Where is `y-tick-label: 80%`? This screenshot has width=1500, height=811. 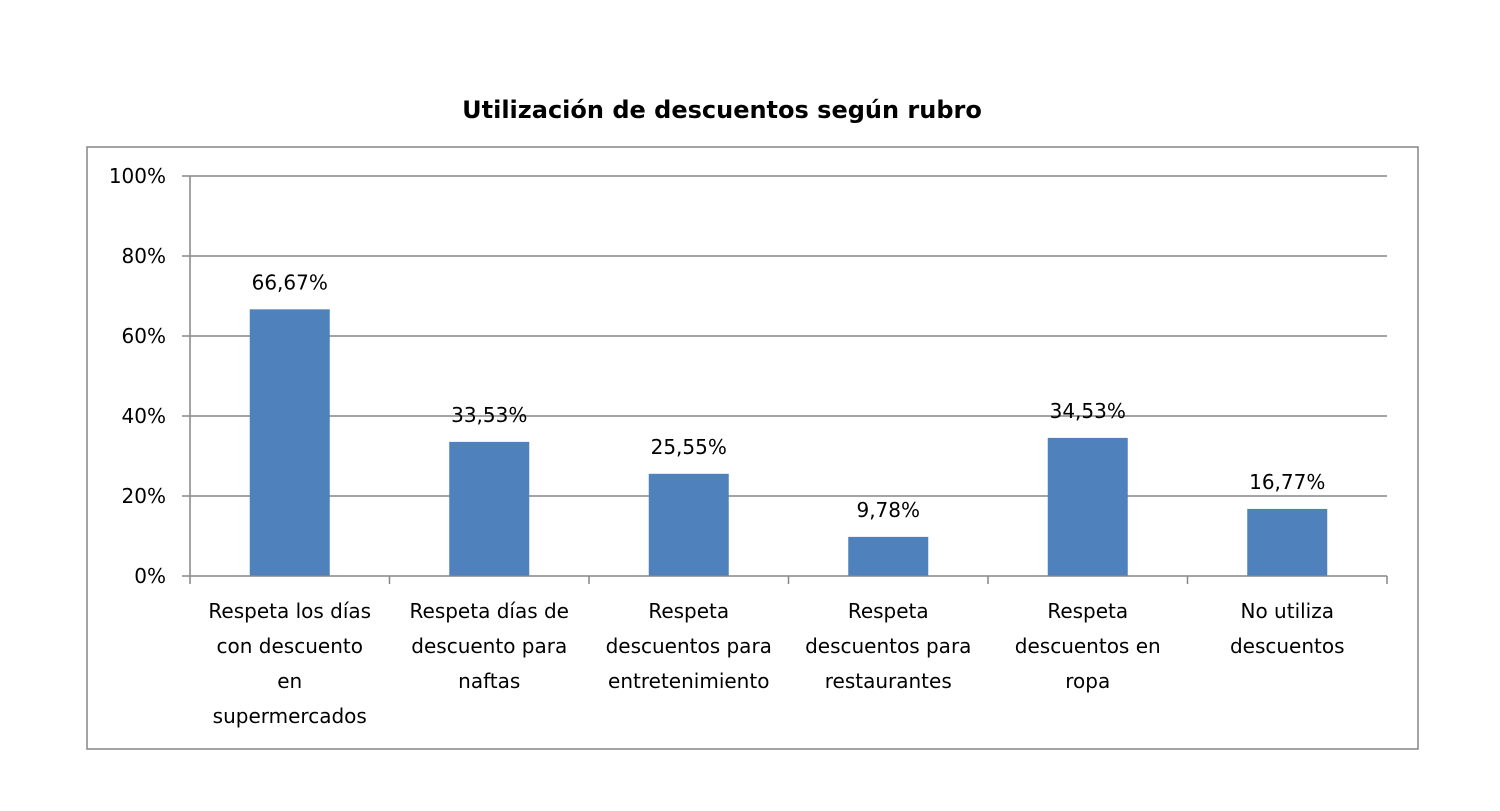 y-tick-label: 80% is located at coordinates (144, 256).